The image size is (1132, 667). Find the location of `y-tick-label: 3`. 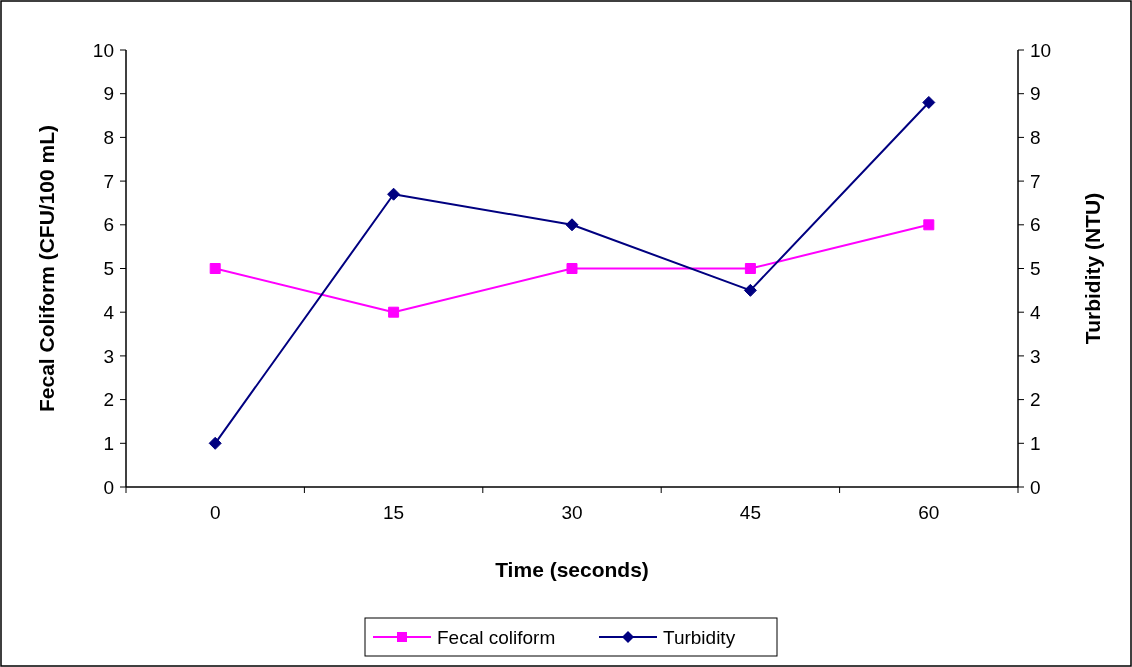

y-tick-label: 3 is located at coordinates (108, 356).